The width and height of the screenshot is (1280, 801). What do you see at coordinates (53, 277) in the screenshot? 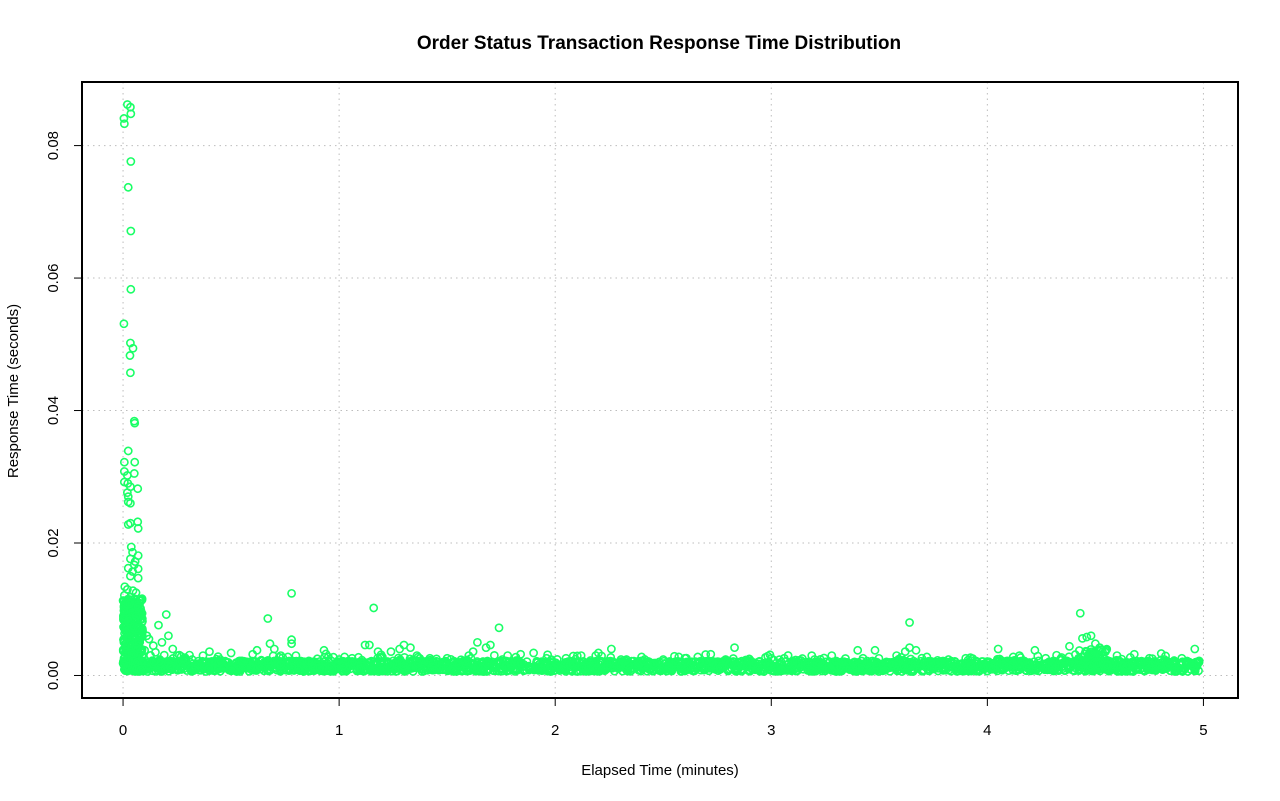
I see `y-tick-label: 0.06` at bounding box center [53, 277].